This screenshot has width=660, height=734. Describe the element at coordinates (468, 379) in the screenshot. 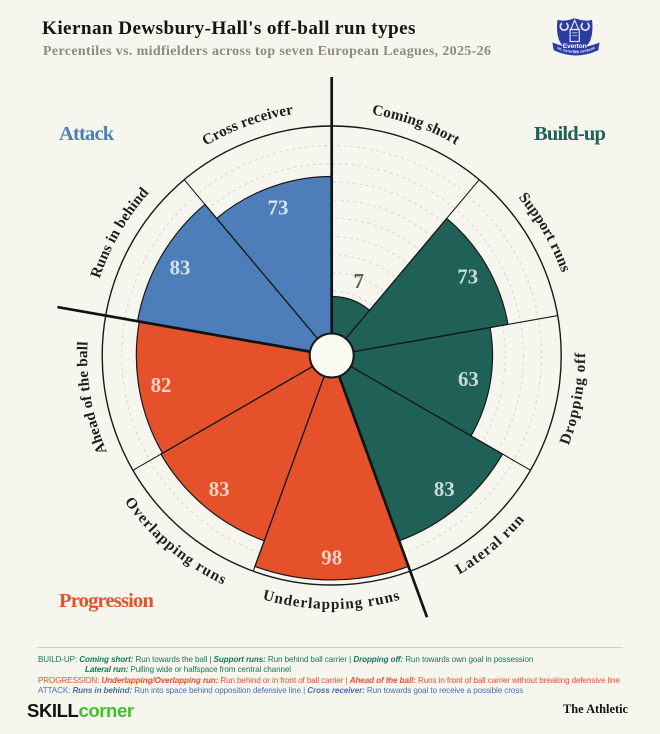

I see `svg-text: 63` at that location.